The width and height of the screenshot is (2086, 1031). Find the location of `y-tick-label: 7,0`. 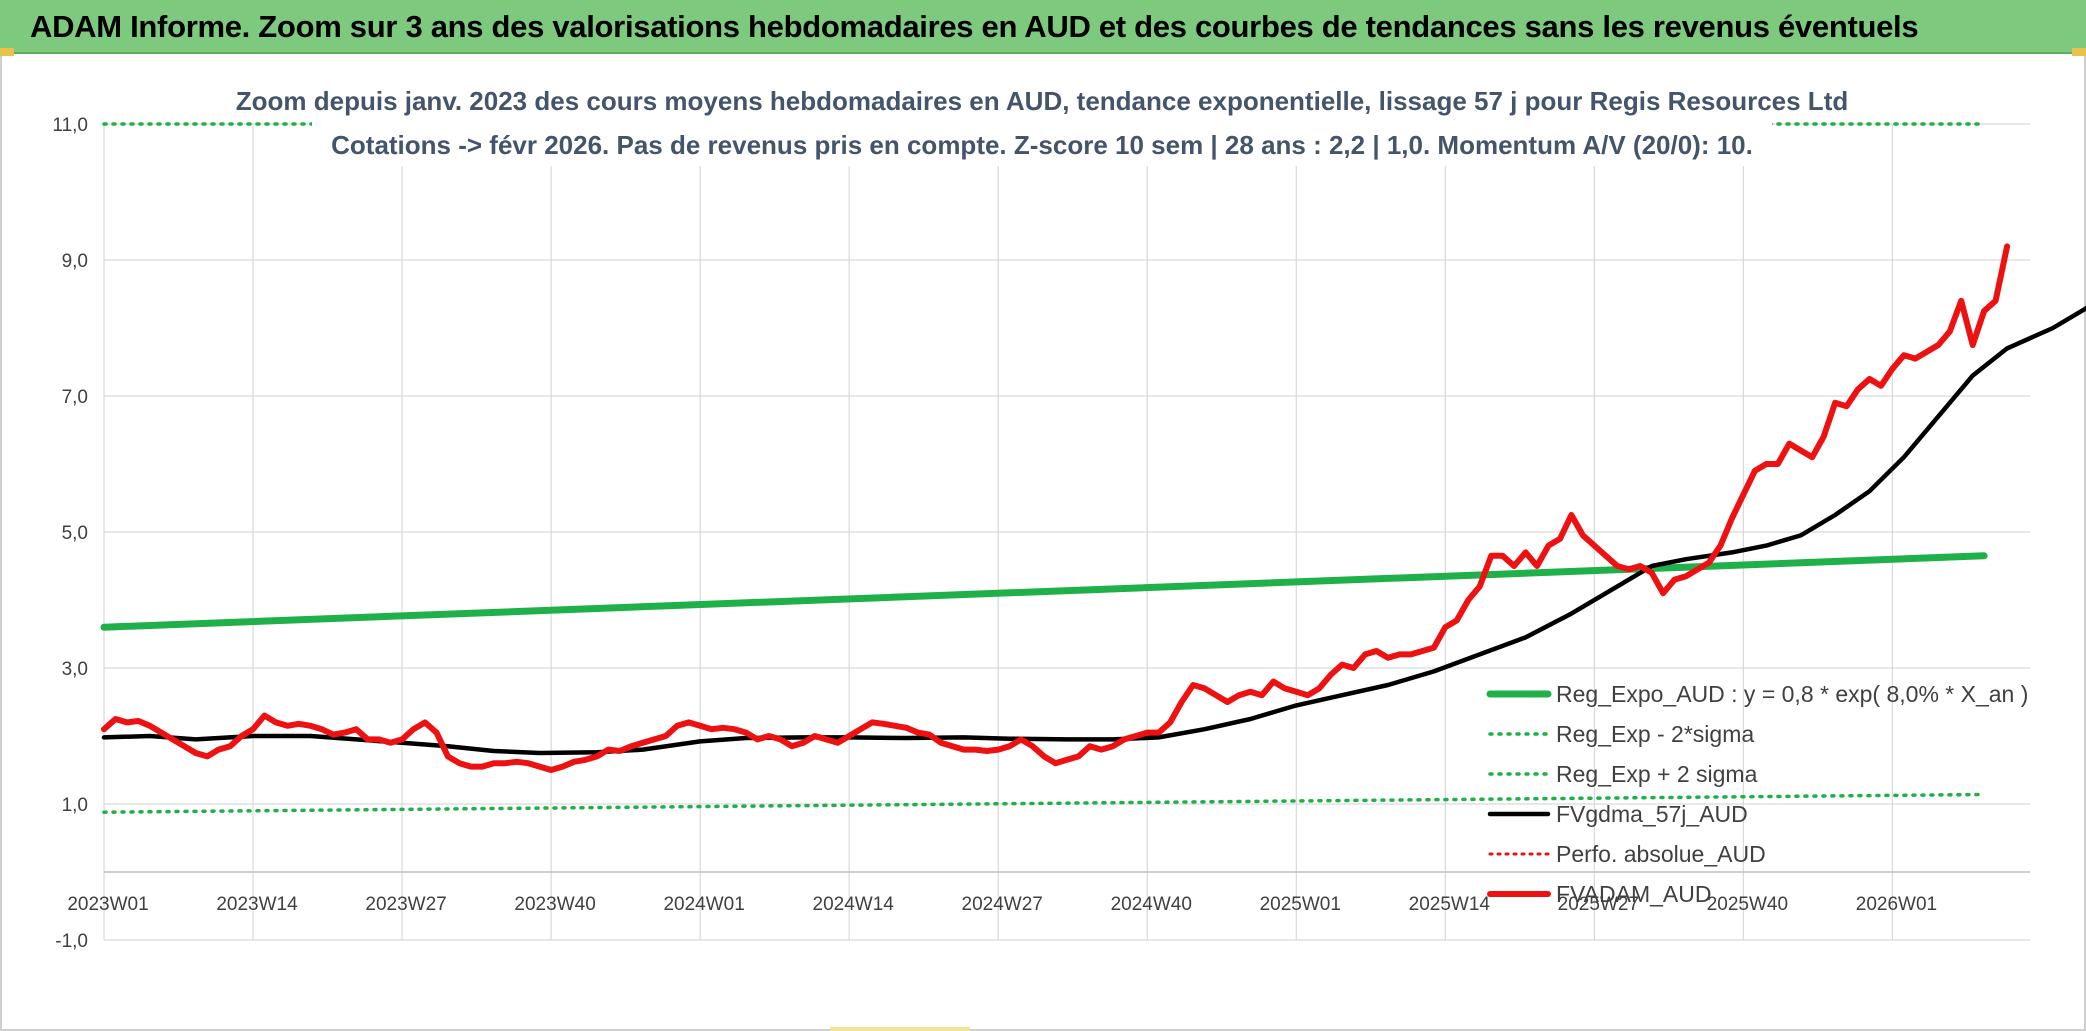

y-tick-label: 7,0 is located at coordinates (75, 397).